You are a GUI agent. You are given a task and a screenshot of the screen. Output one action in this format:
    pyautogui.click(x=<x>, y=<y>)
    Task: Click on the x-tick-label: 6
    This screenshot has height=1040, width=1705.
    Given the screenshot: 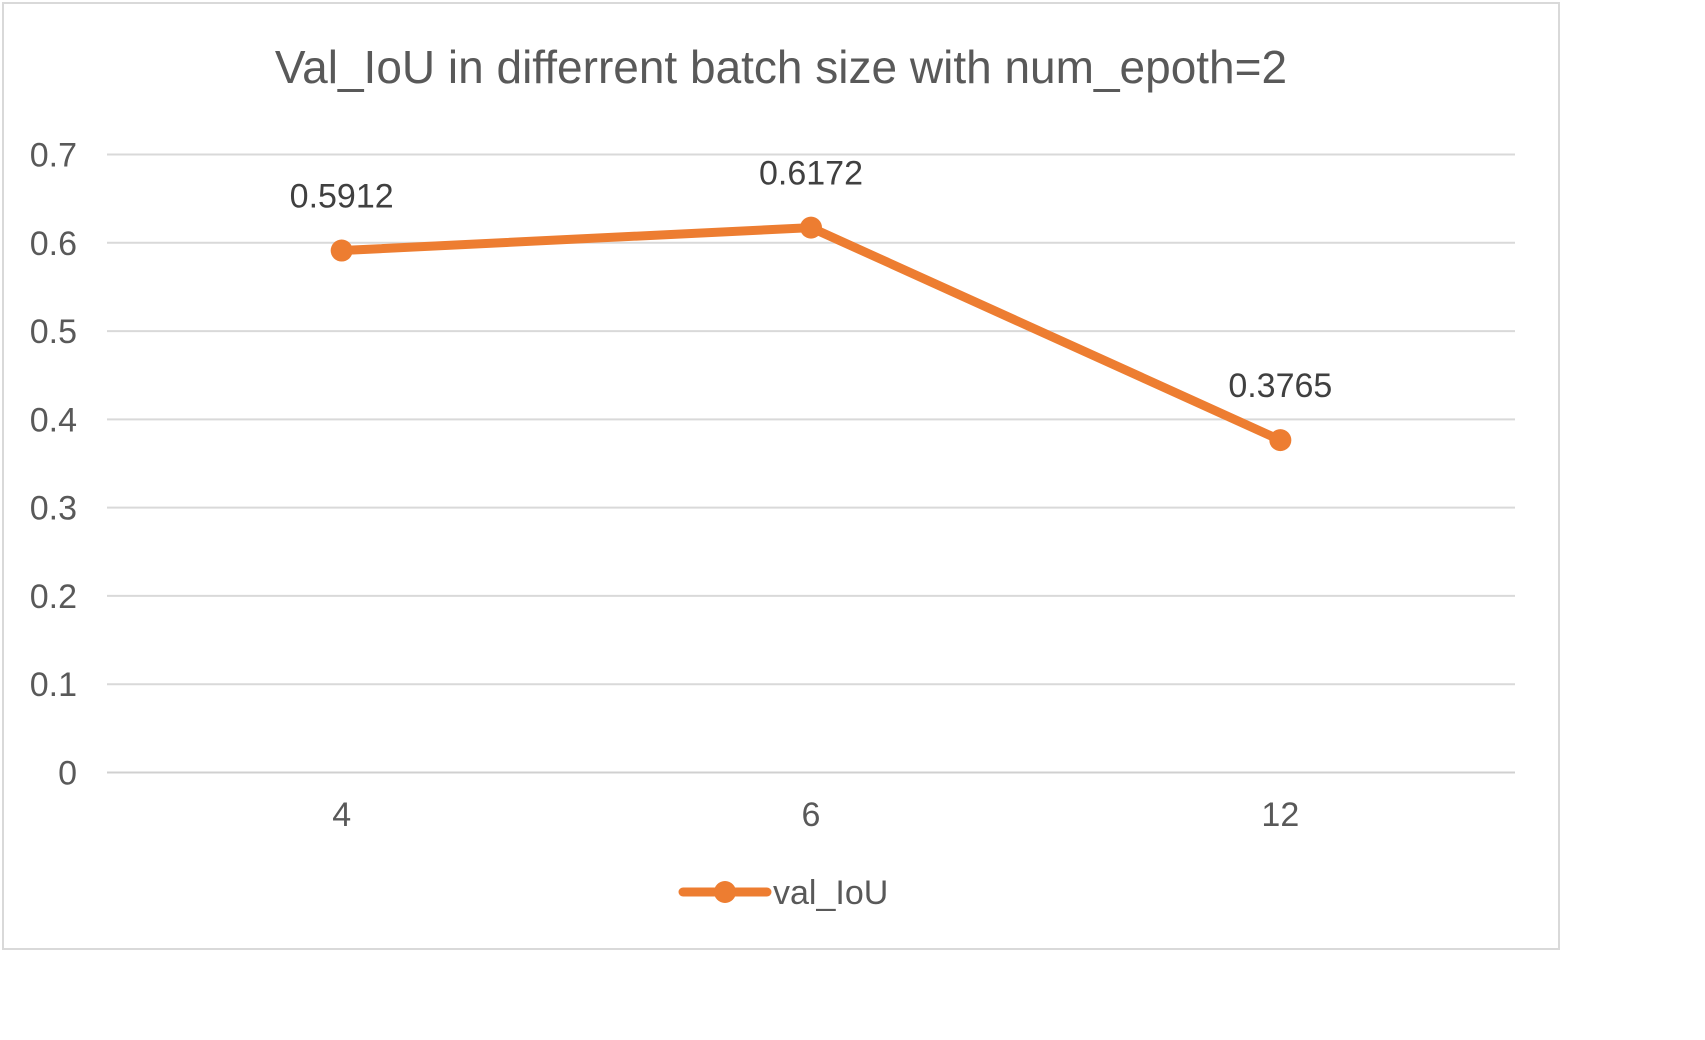 What is the action you would take?
    pyautogui.click(x=811, y=815)
    